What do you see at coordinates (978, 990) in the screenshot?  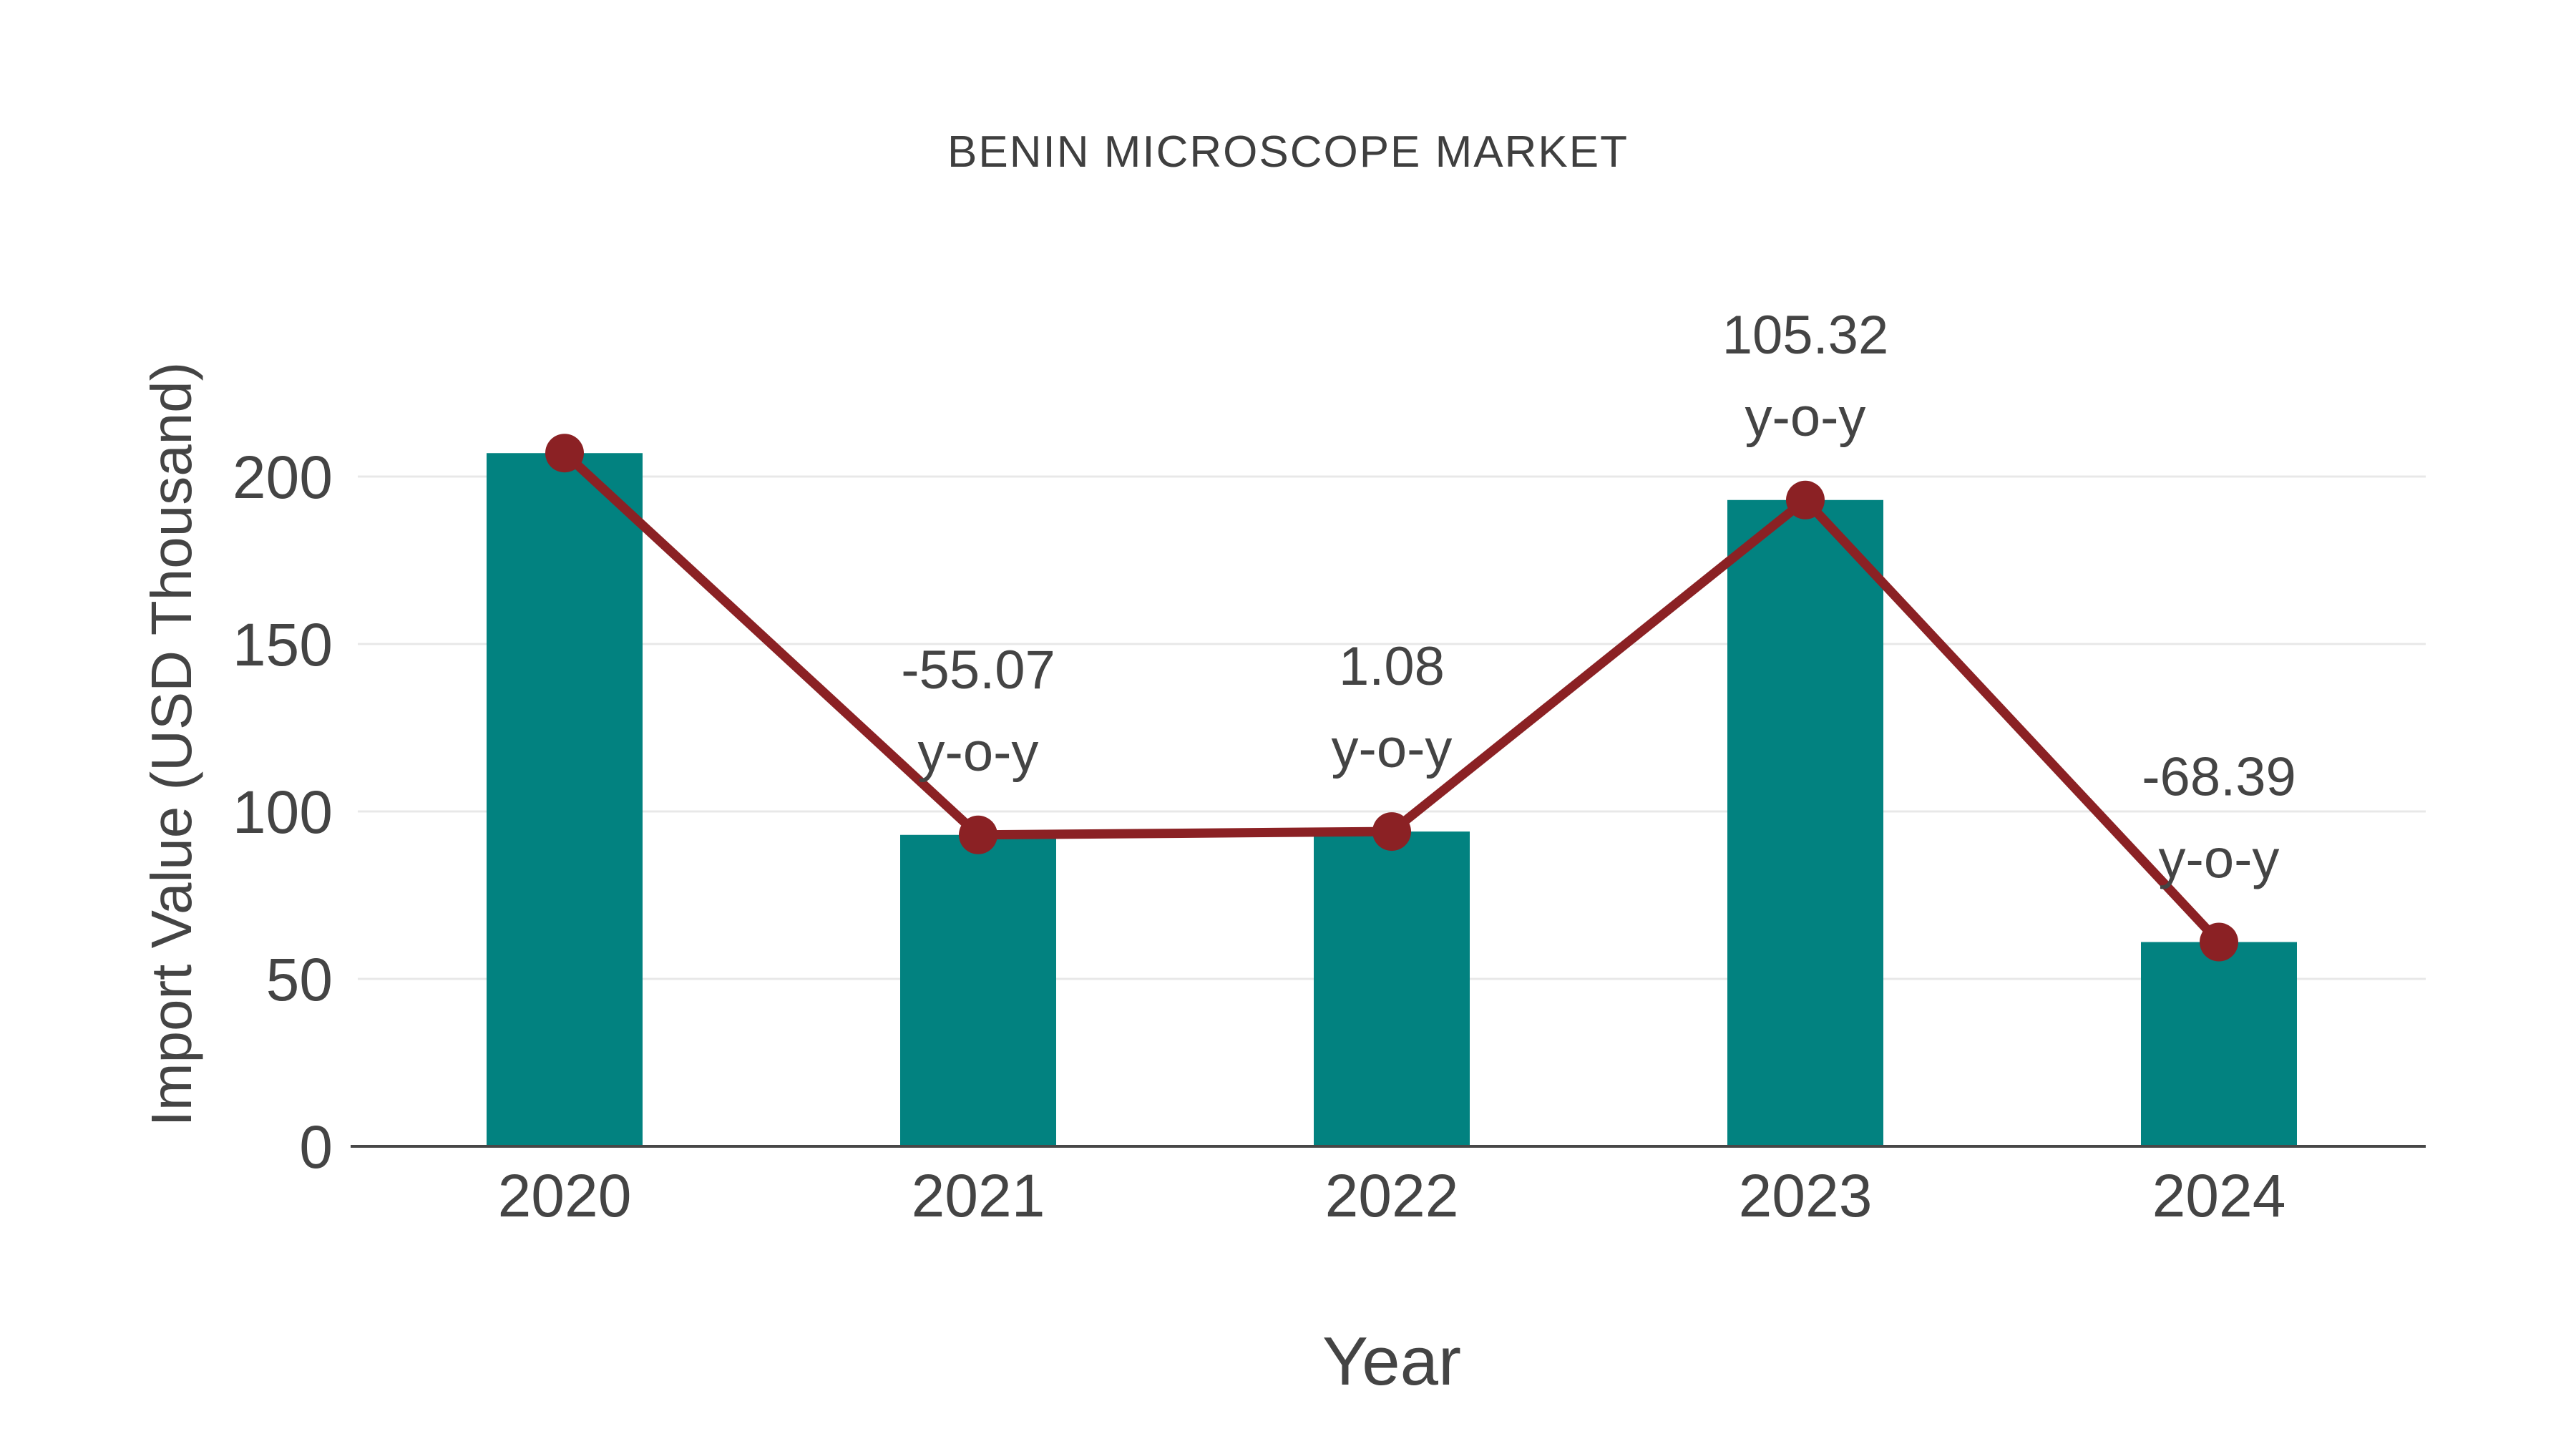 I see `bar-2021` at bounding box center [978, 990].